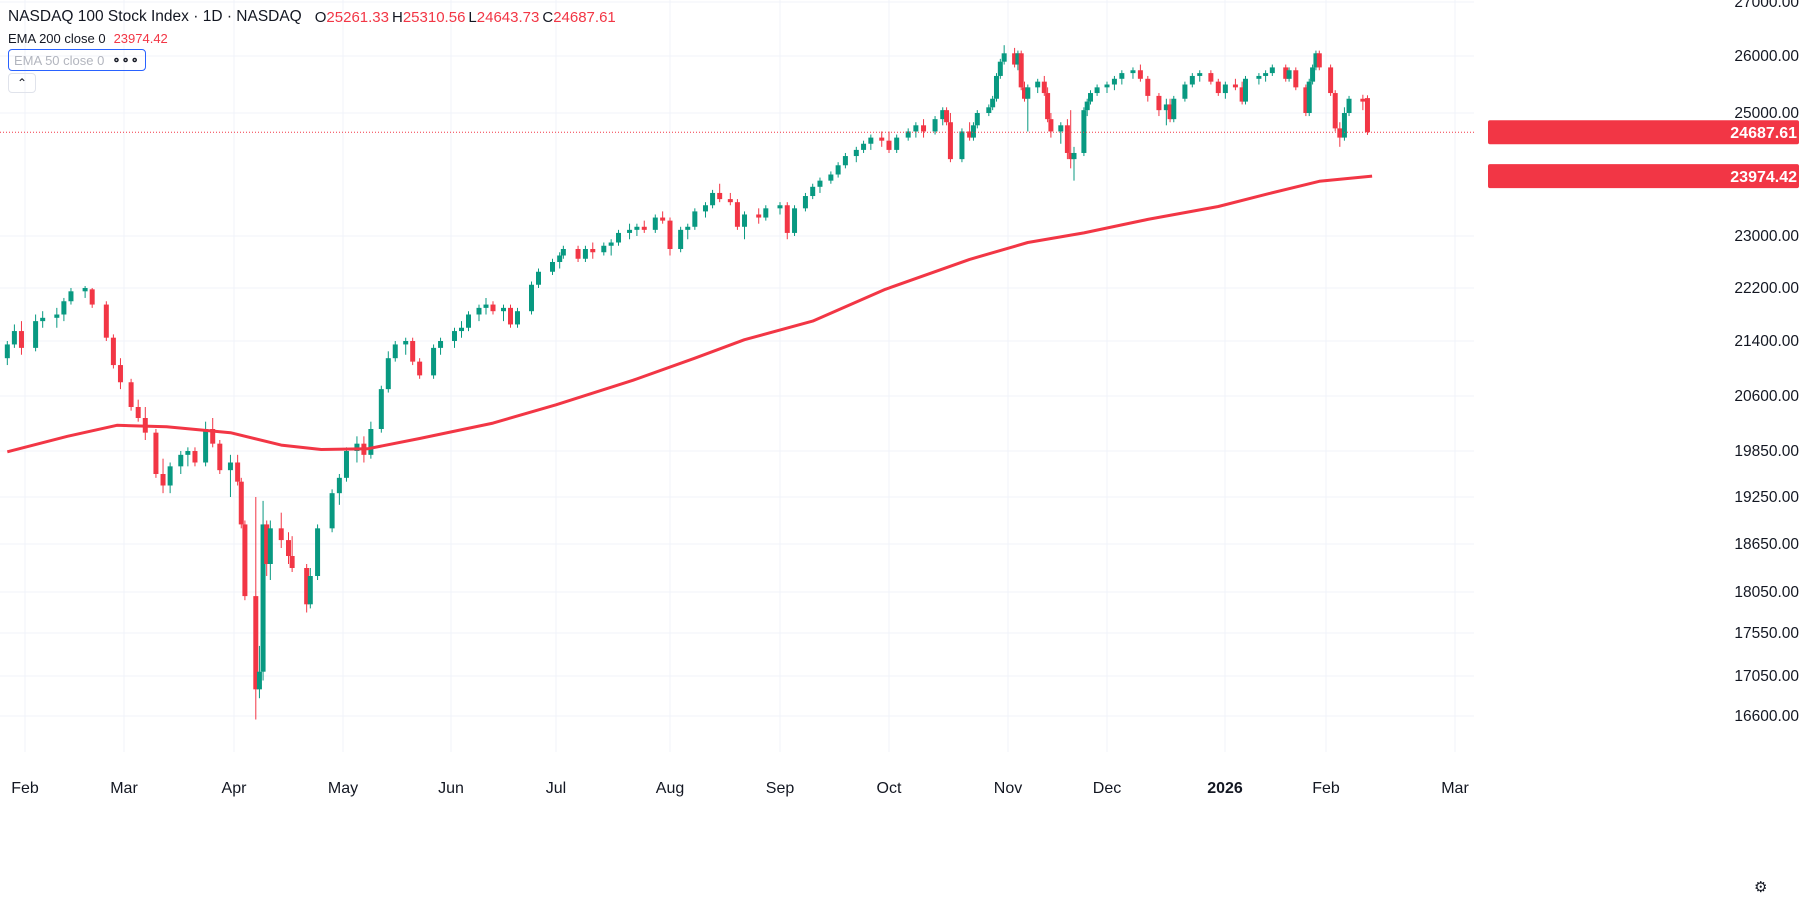 The image size is (1809, 904). What do you see at coordinates (1766, 113) in the screenshot?
I see `price-tick-label: 25000.00` at bounding box center [1766, 113].